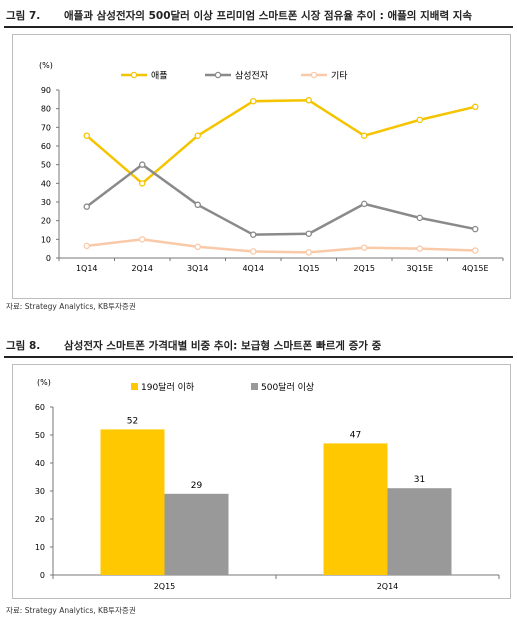  What do you see at coordinates (46, 109) in the screenshot?
I see `y-tick-label: 80` at bounding box center [46, 109].